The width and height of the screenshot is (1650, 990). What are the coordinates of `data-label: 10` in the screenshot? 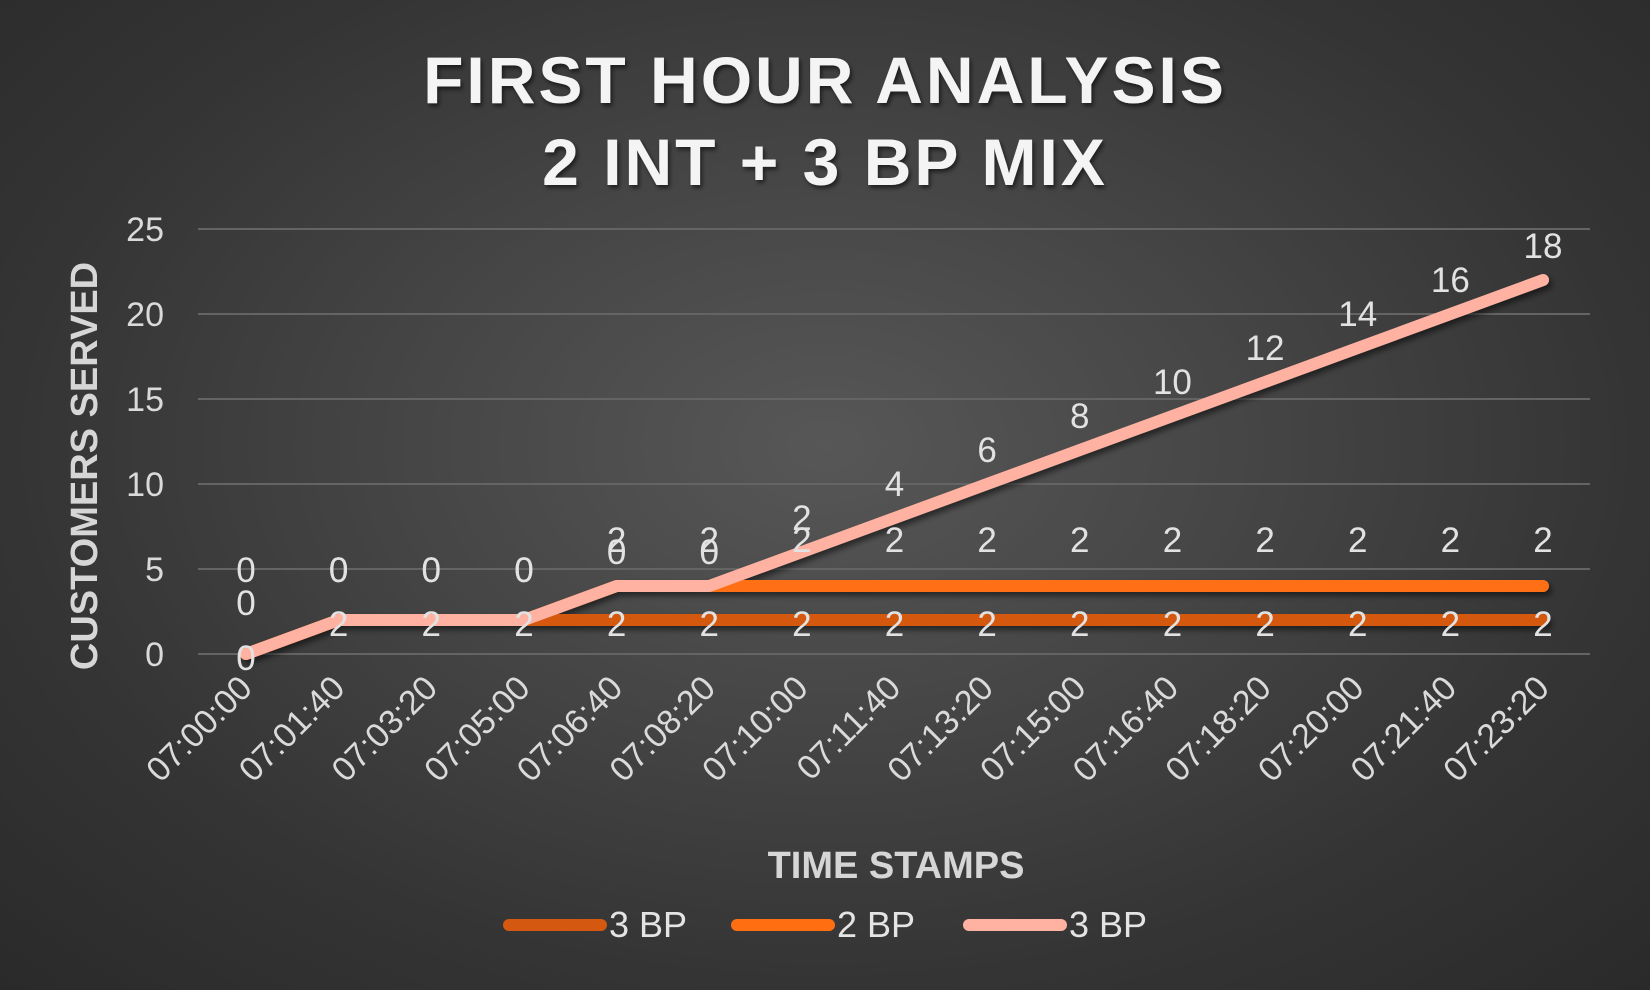 It's located at (1172, 382).